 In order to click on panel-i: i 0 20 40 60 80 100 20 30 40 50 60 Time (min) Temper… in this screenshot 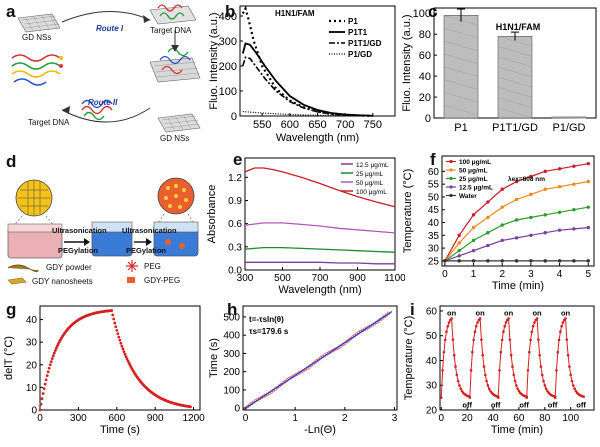, I will do `click(500, 373)`.